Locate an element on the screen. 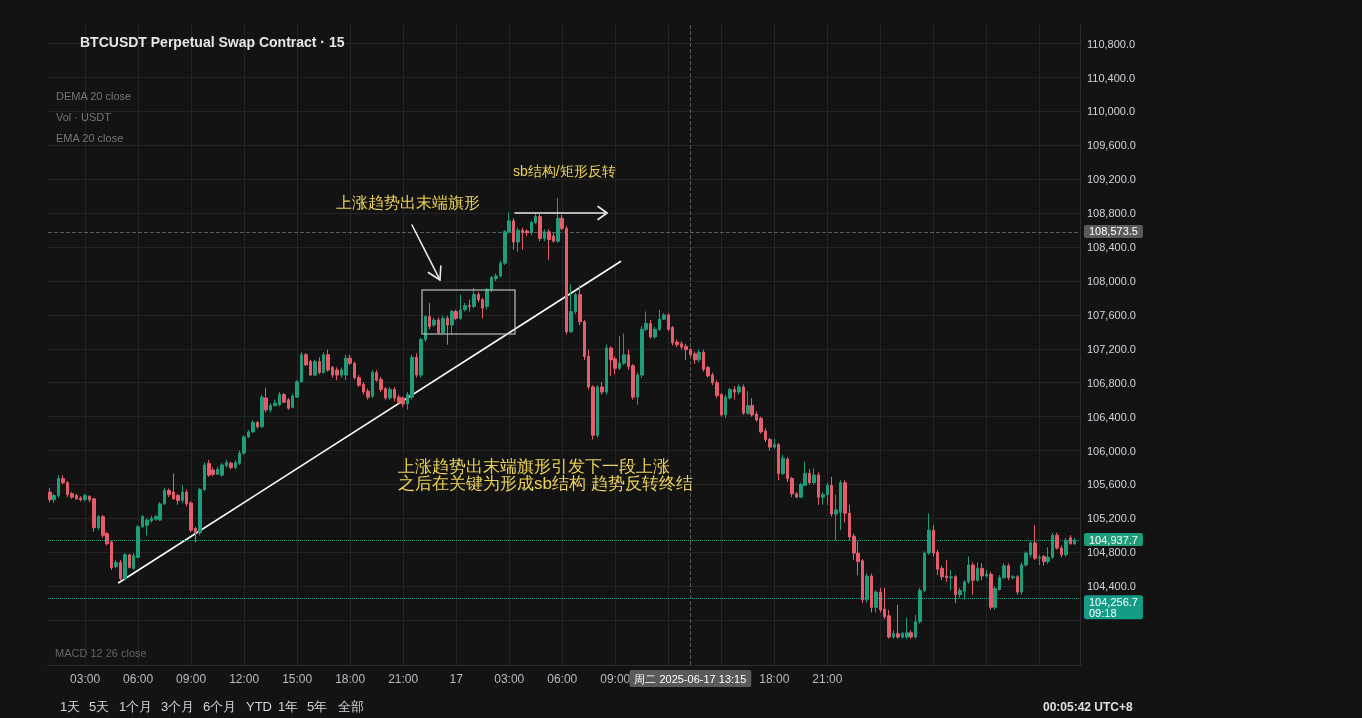  ref-line-label: 104,937.7 is located at coordinates (1113, 539).